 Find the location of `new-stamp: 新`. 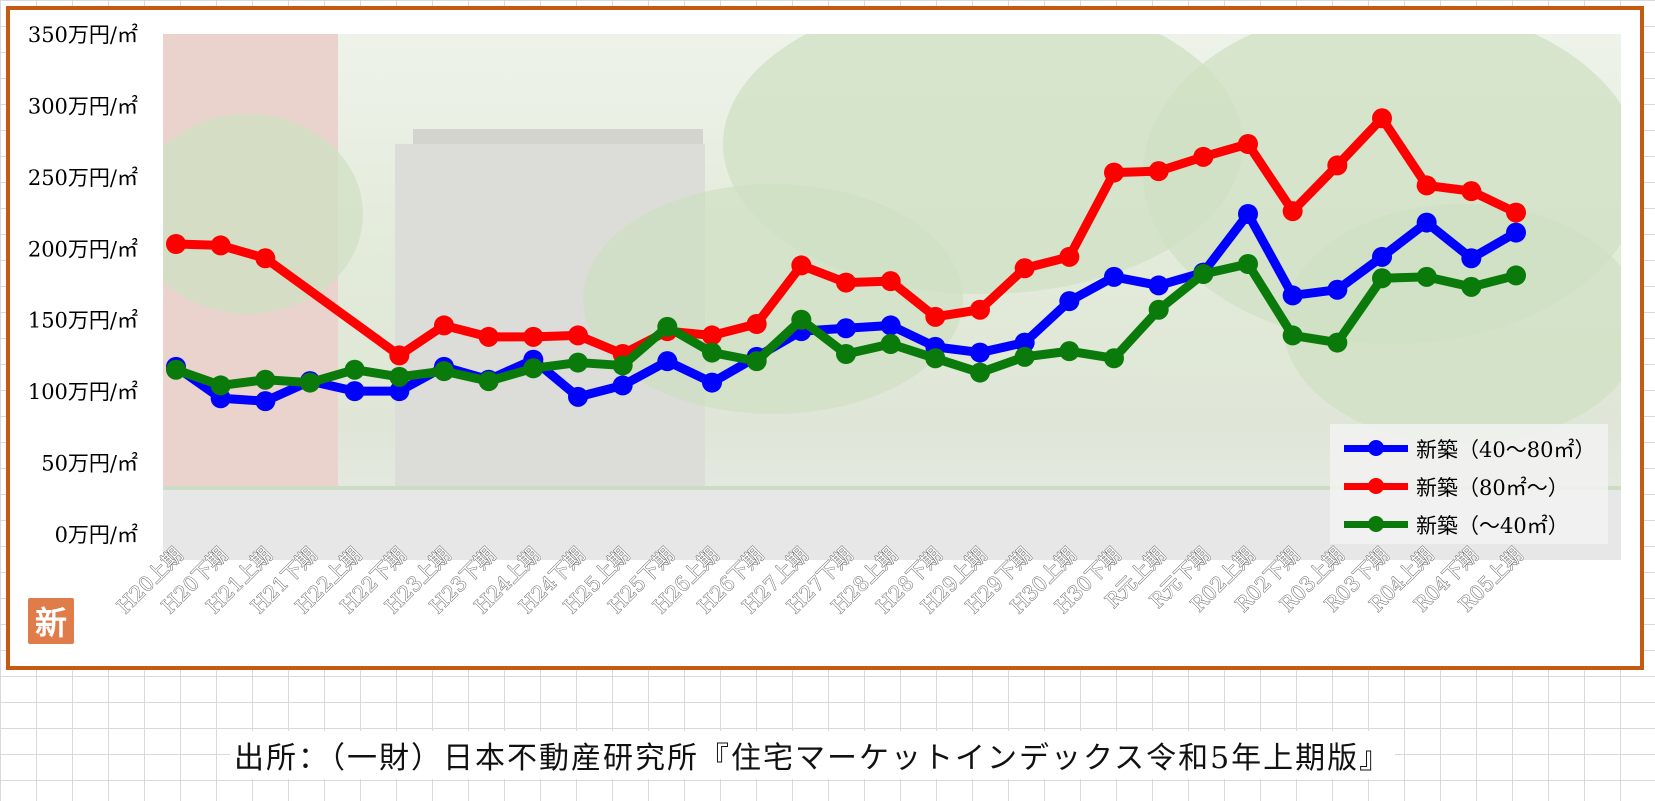

new-stamp: 新 is located at coordinates (51, 621).